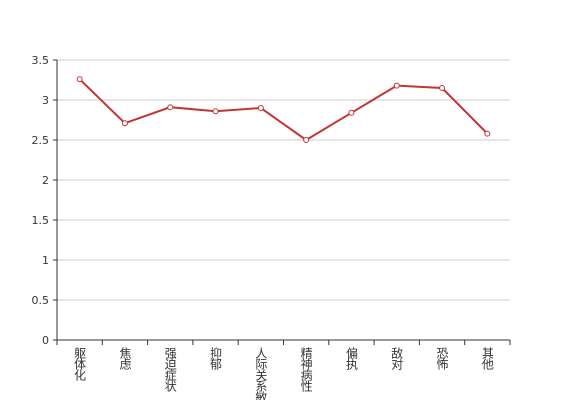 The height and width of the screenshot is (400, 567). I want to click on x-tick-label: 其他, so click(487, 358).